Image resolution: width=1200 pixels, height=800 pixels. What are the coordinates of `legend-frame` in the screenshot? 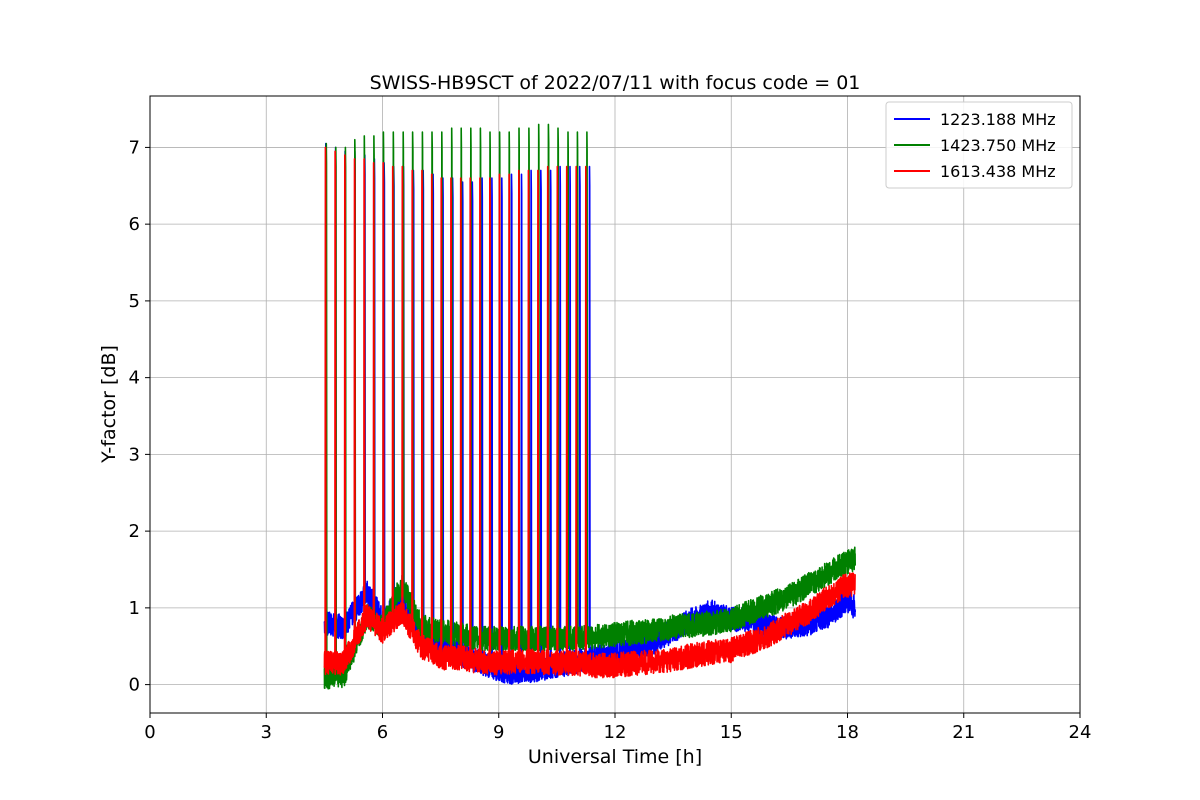 It's located at (979, 145).